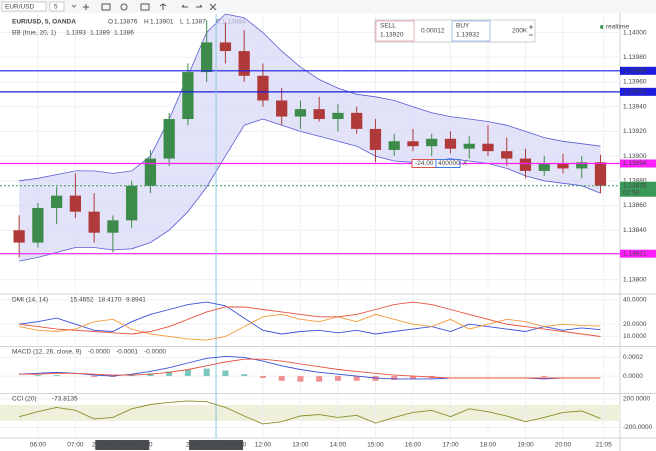  What do you see at coordinates (20, 7) in the screenshot?
I see `symbol-input: EUR/USD` at bounding box center [20, 7].